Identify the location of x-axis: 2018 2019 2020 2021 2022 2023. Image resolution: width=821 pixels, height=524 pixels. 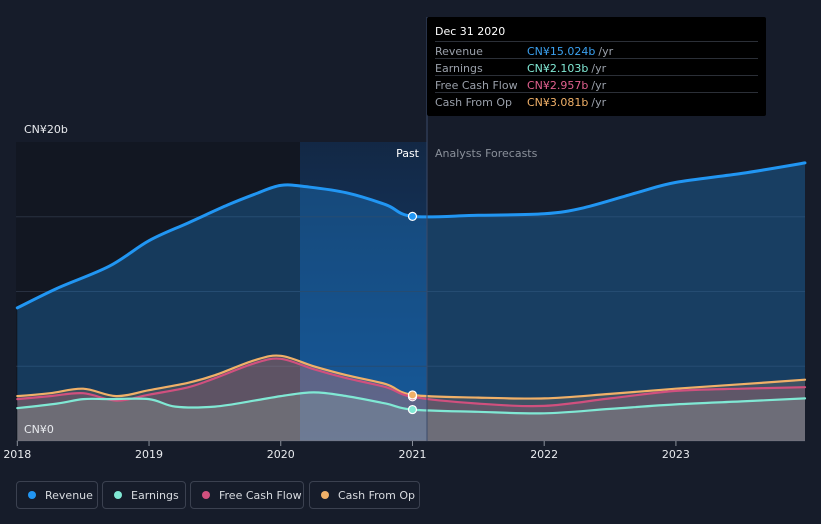
(346, 451).